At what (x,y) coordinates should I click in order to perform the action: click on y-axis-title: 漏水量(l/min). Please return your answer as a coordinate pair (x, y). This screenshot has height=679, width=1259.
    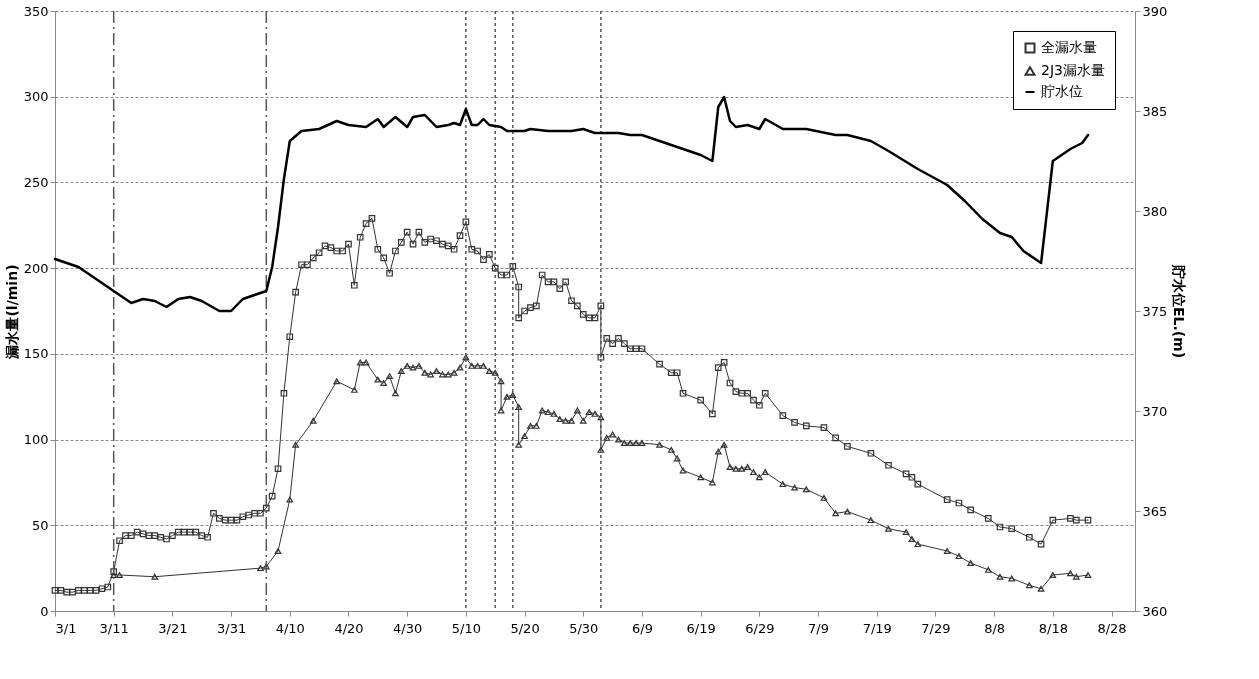
    Looking at the image, I should click on (11, 312).